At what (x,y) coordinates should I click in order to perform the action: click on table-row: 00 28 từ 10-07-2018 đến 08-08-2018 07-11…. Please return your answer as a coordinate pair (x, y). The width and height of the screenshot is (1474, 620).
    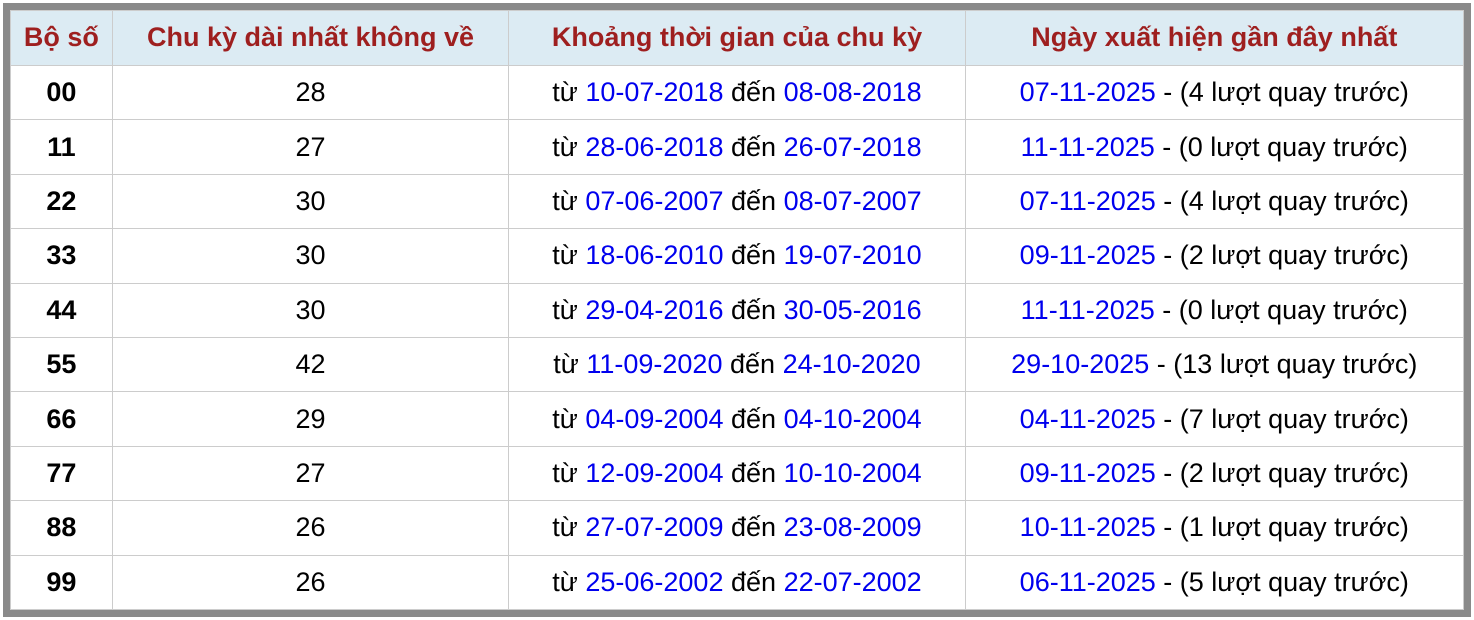
    Looking at the image, I should click on (737, 92).